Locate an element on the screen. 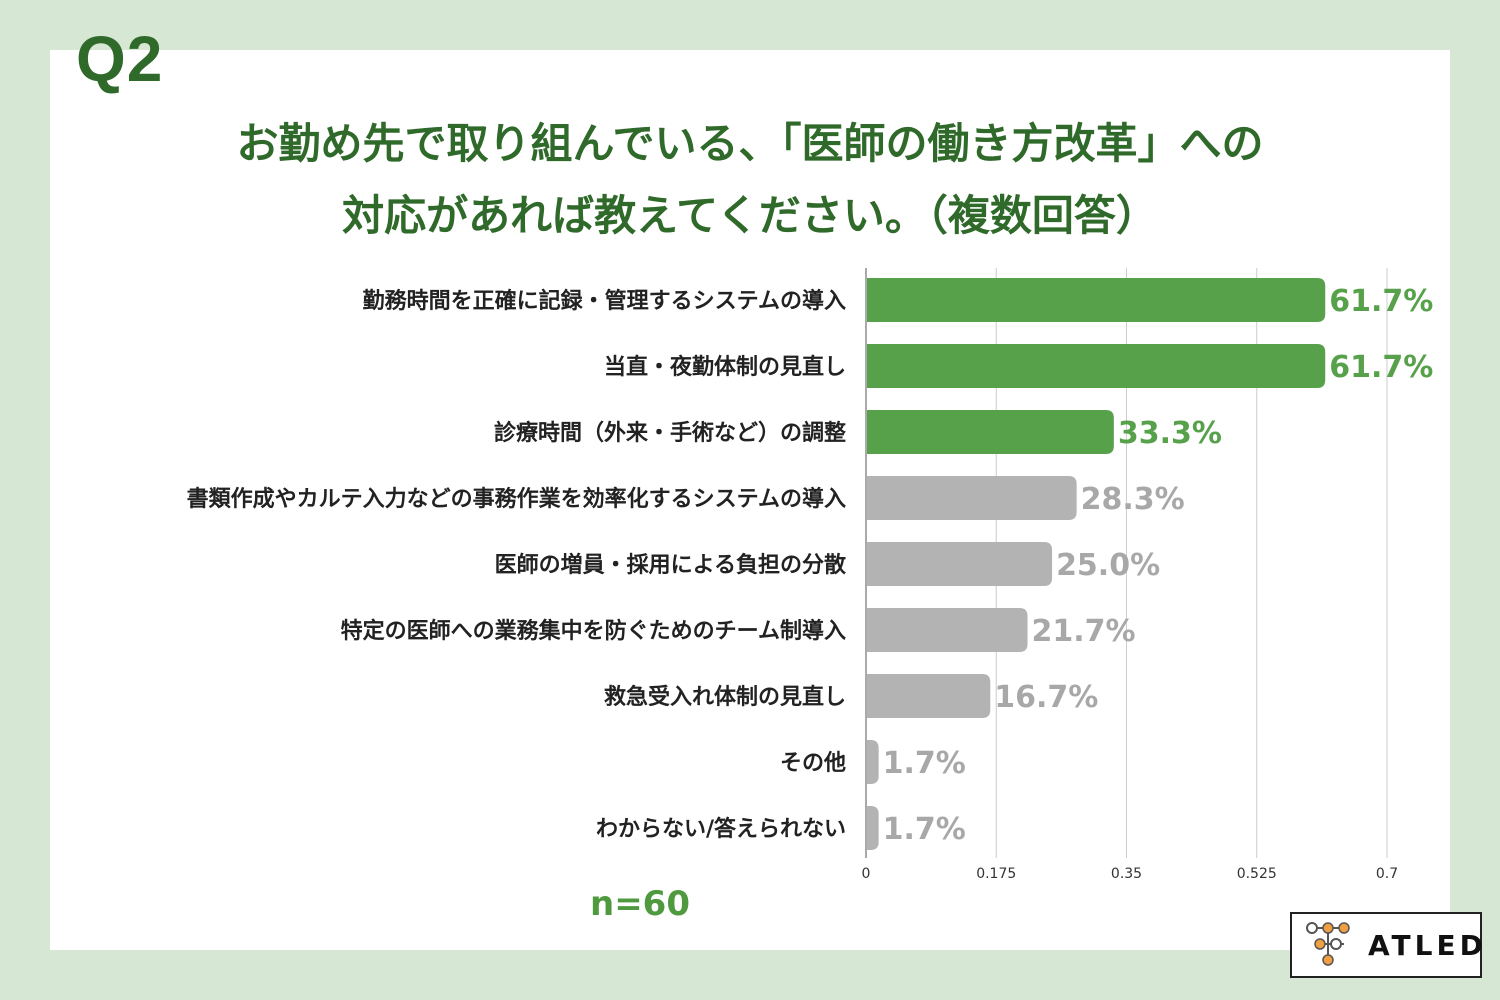 Image resolution: width=1500 pixels, height=1000 pixels. x-tick-label: 0.525 is located at coordinates (1257, 874).